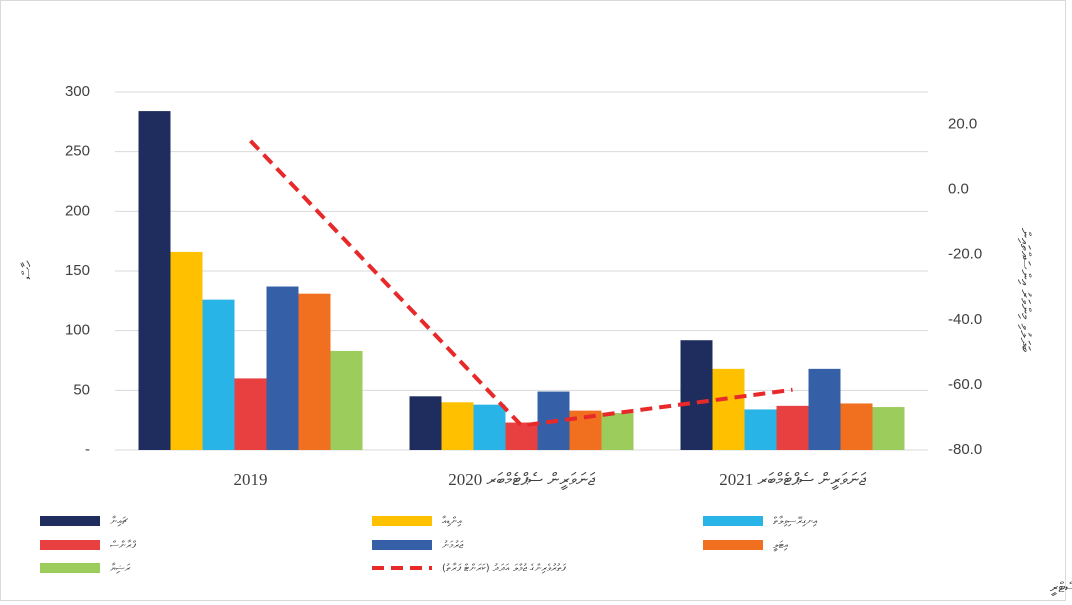 Image resolution: width=1072 pixels, height=605 pixels. What do you see at coordinates (81, 389) in the screenshot?
I see `y-tick-label: 50` at bounding box center [81, 389].